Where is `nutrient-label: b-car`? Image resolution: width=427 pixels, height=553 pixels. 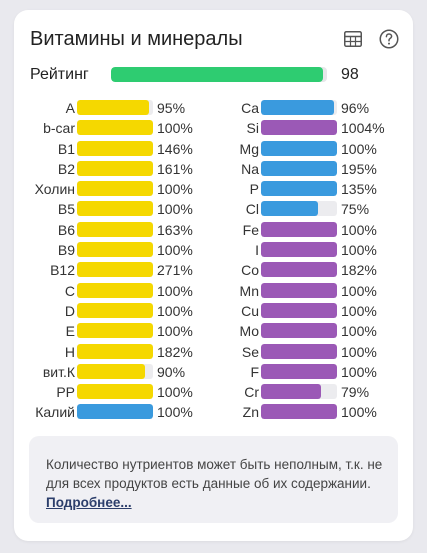
nutrient-label: b-car is located at coordinates (59, 128).